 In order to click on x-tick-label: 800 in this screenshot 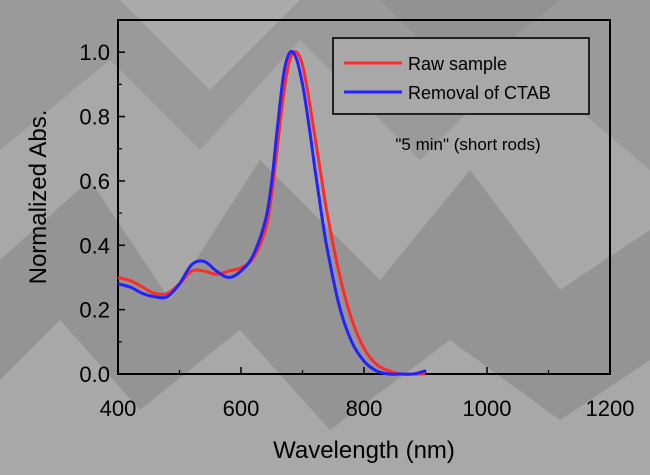, I will do `click(364, 408)`.